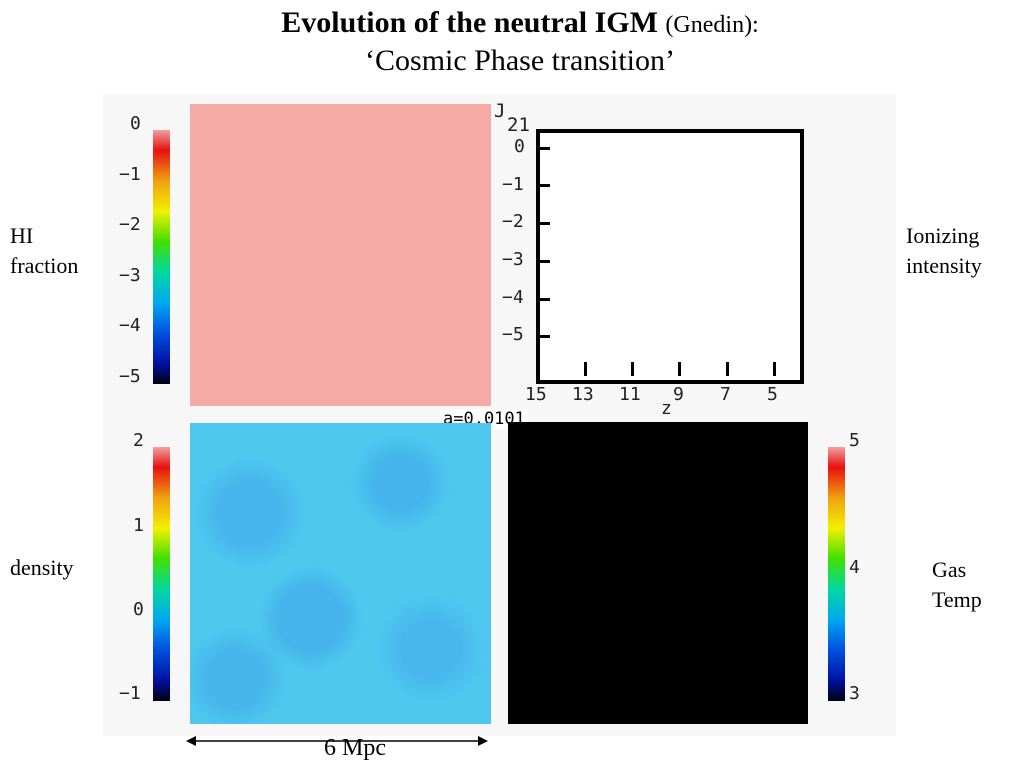  What do you see at coordinates (22, 235) in the screenshot?
I see `hi-label-line1: HI` at bounding box center [22, 235].